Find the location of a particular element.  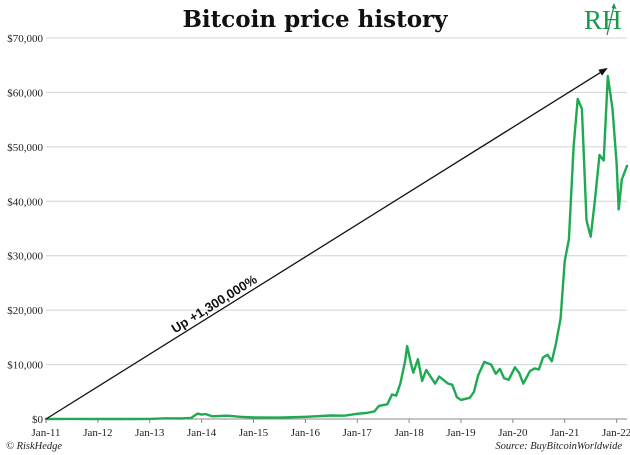

x-tick-label: Jan-12 is located at coordinates (97, 433).